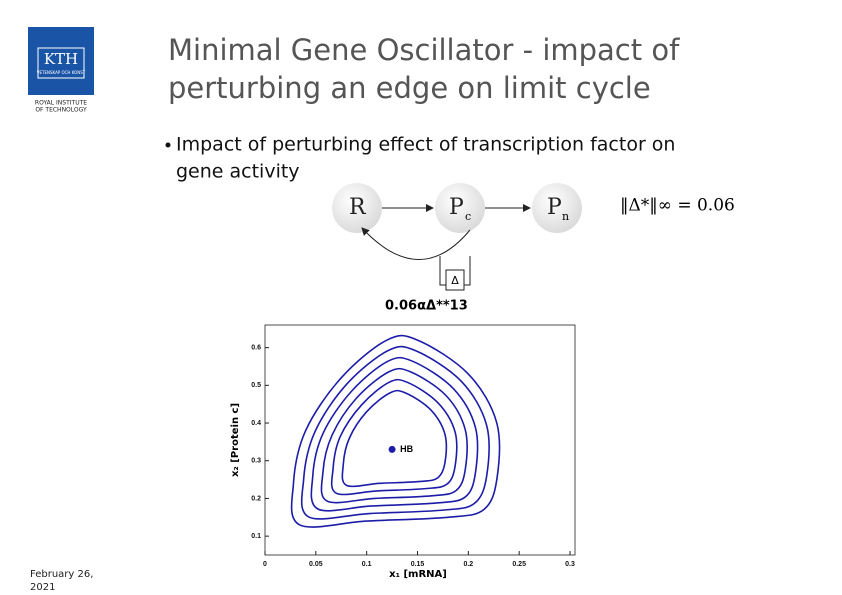 This screenshot has width=842, height=595. What do you see at coordinates (418, 564) in the screenshot?
I see `x-tick-label: 0.15` at bounding box center [418, 564].